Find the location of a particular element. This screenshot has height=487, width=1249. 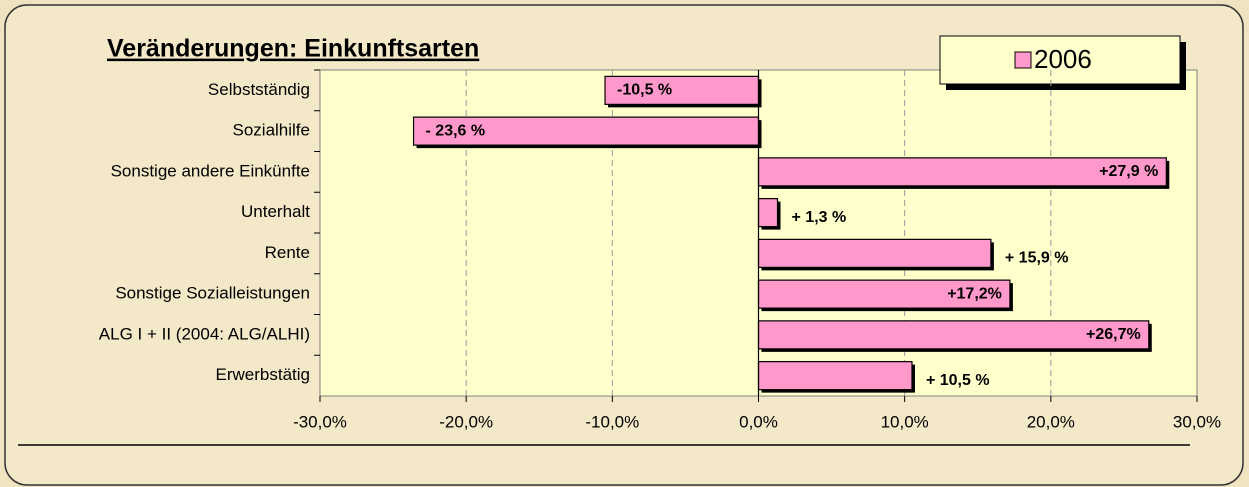

x-tick-label: -20,0% is located at coordinates (466, 421).